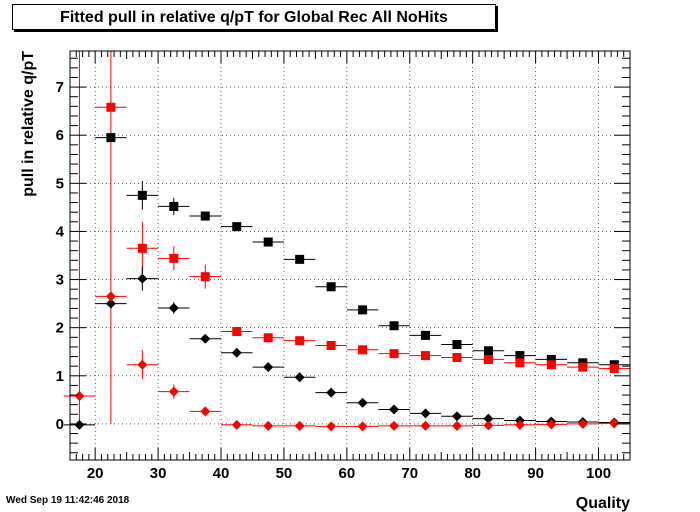  What do you see at coordinates (60, 87) in the screenshot?
I see `y-tick-label: 7` at bounding box center [60, 87].